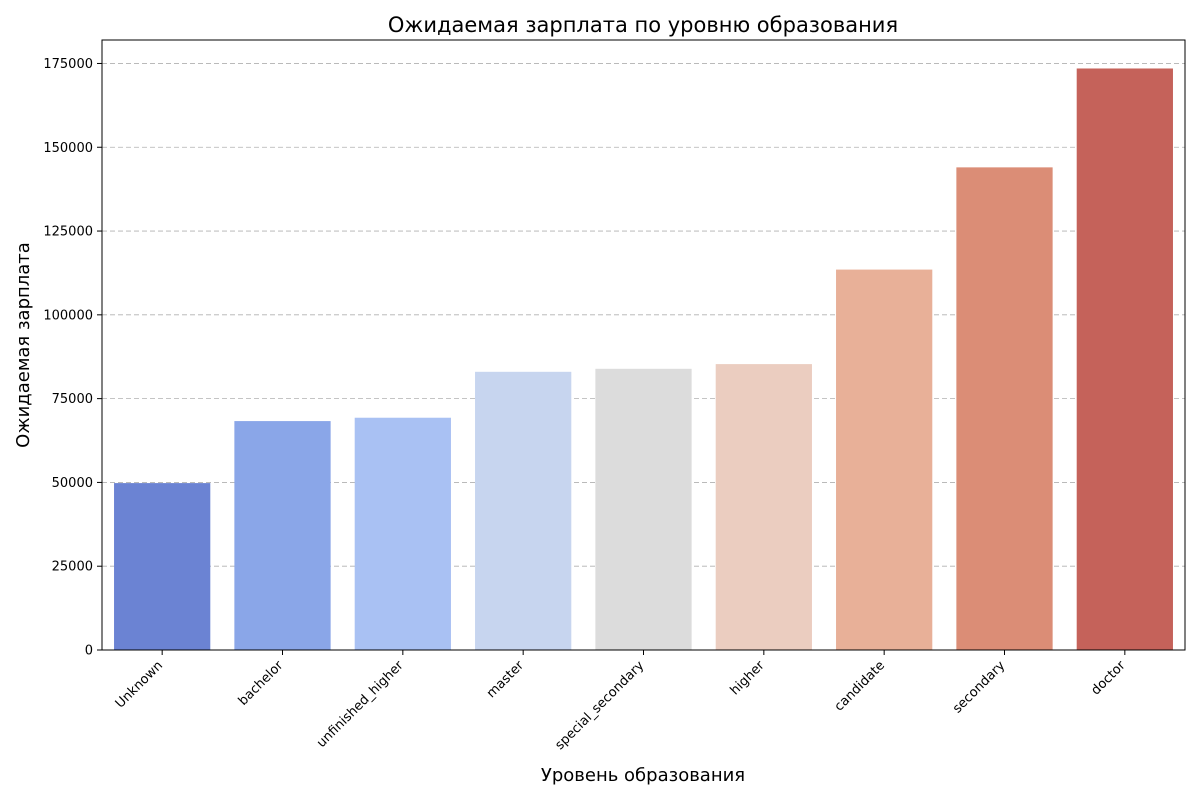 The height and width of the screenshot is (800, 1200). I want to click on bar-candidate, so click(884, 459).